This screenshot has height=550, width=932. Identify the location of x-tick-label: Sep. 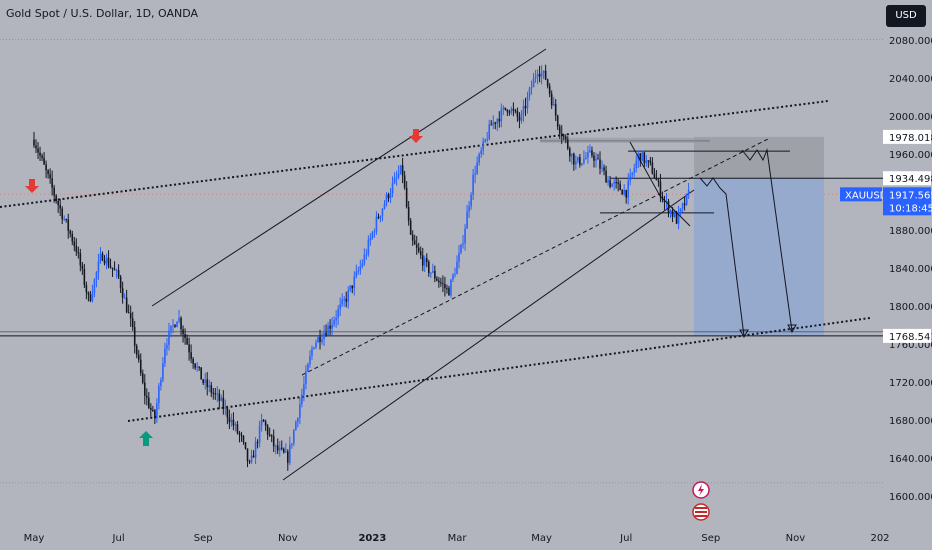
(203, 538).